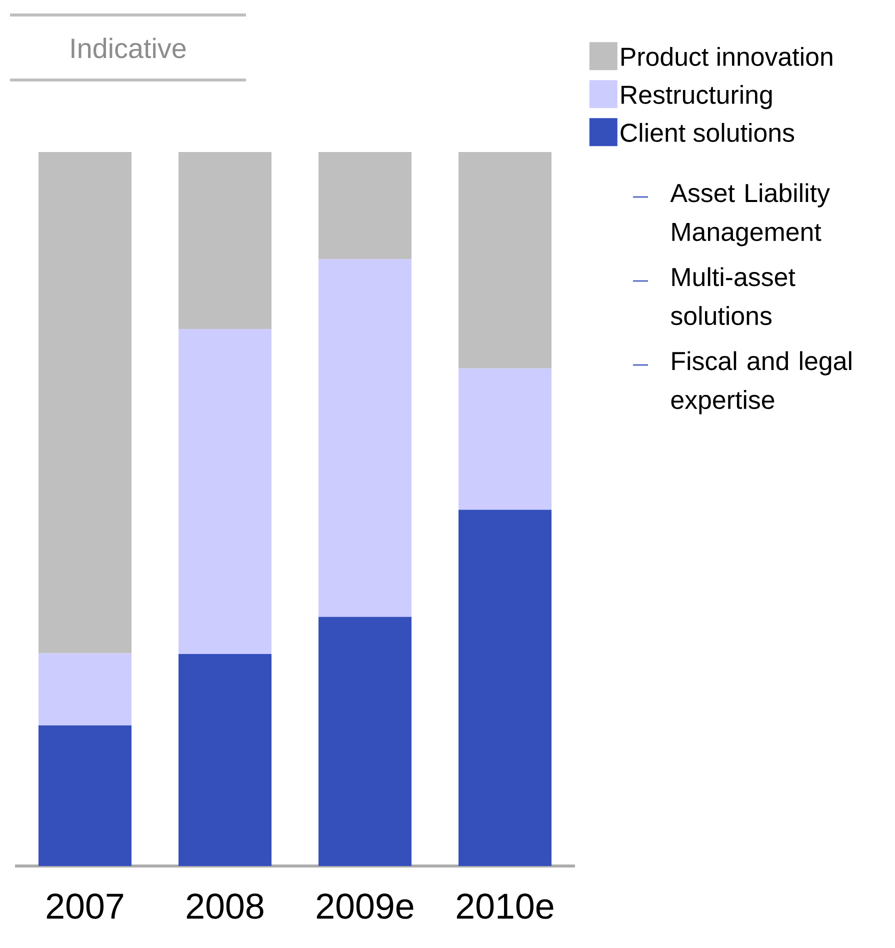 The height and width of the screenshot is (948, 895). Describe the element at coordinates (697, 97) in the screenshot. I see `legend-label: Restructuring` at that location.